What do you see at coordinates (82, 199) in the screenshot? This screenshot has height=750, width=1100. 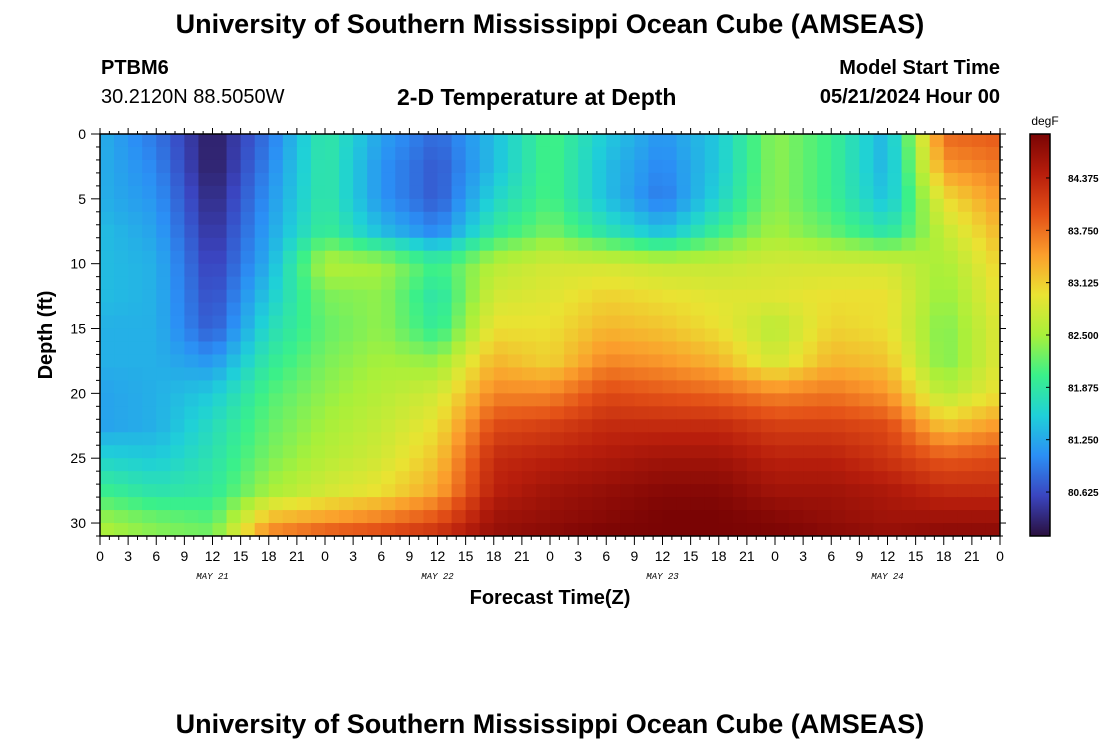 I see `y-tick-label: 5` at bounding box center [82, 199].